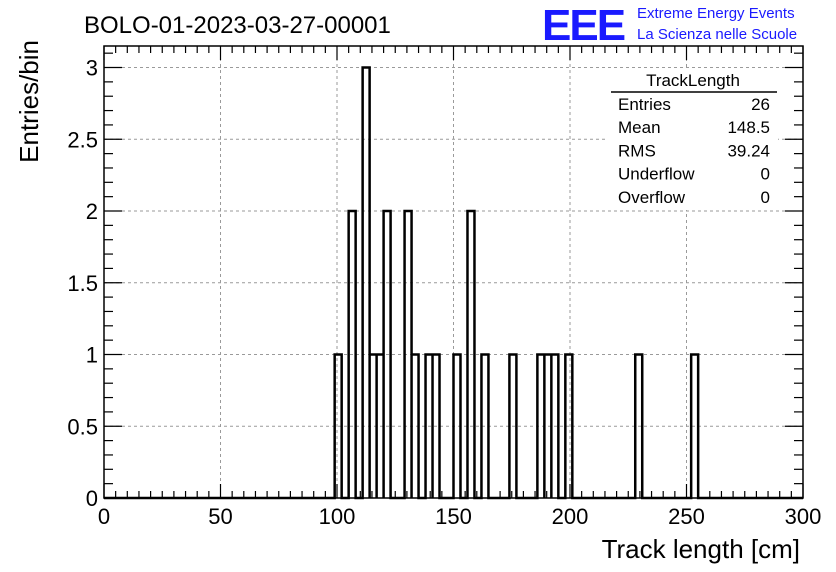 The width and height of the screenshot is (836, 572). What do you see at coordinates (656, 174) in the screenshot?
I see `stats-row-label: Underflow` at bounding box center [656, 174].